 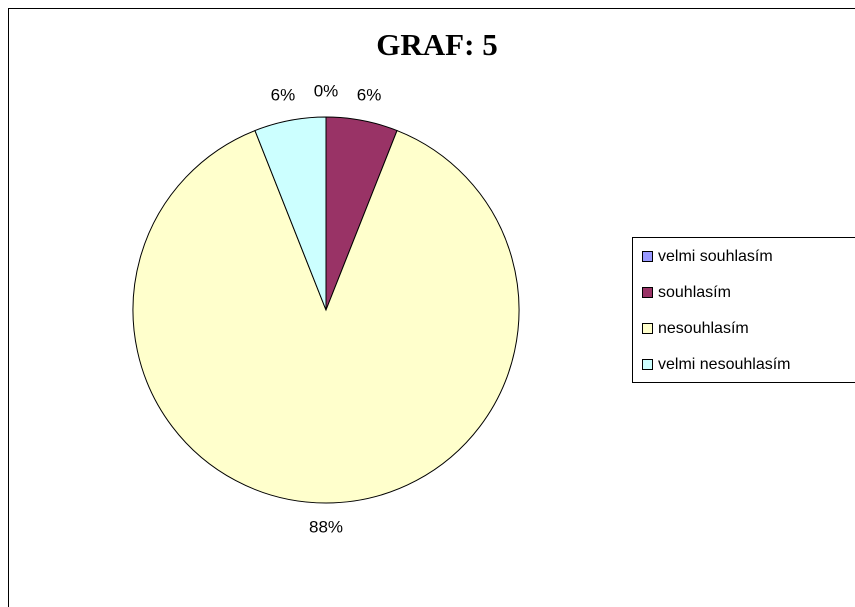 I want to click on legend-label: velmi nesouhlasím, so click(x=724, y=364).